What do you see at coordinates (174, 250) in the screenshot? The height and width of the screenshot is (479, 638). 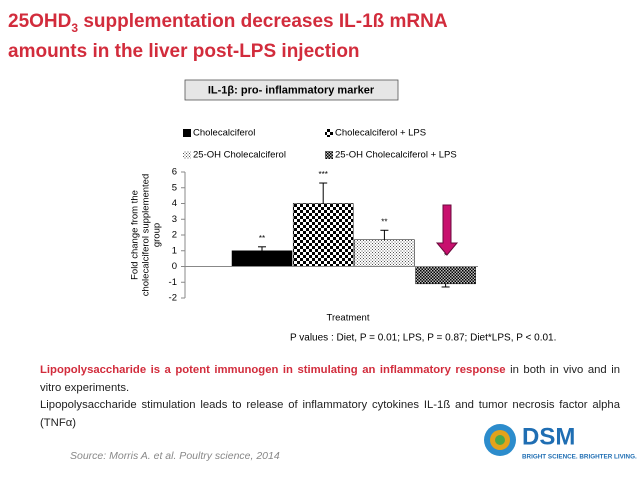 I see `y-tick-label: 1` at bounding box center [174, 250].